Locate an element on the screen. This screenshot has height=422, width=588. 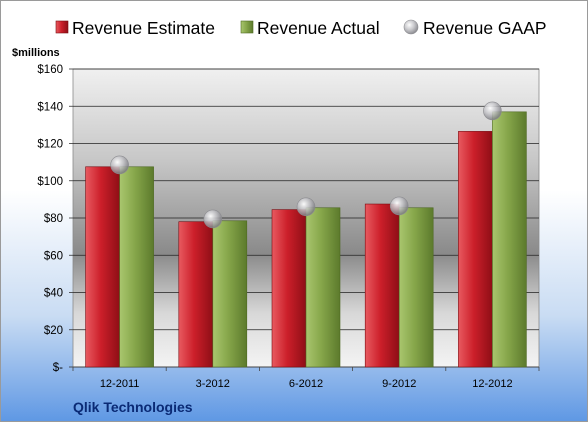
company-name: Qlik Technologies is located at coordinates (133, 407).